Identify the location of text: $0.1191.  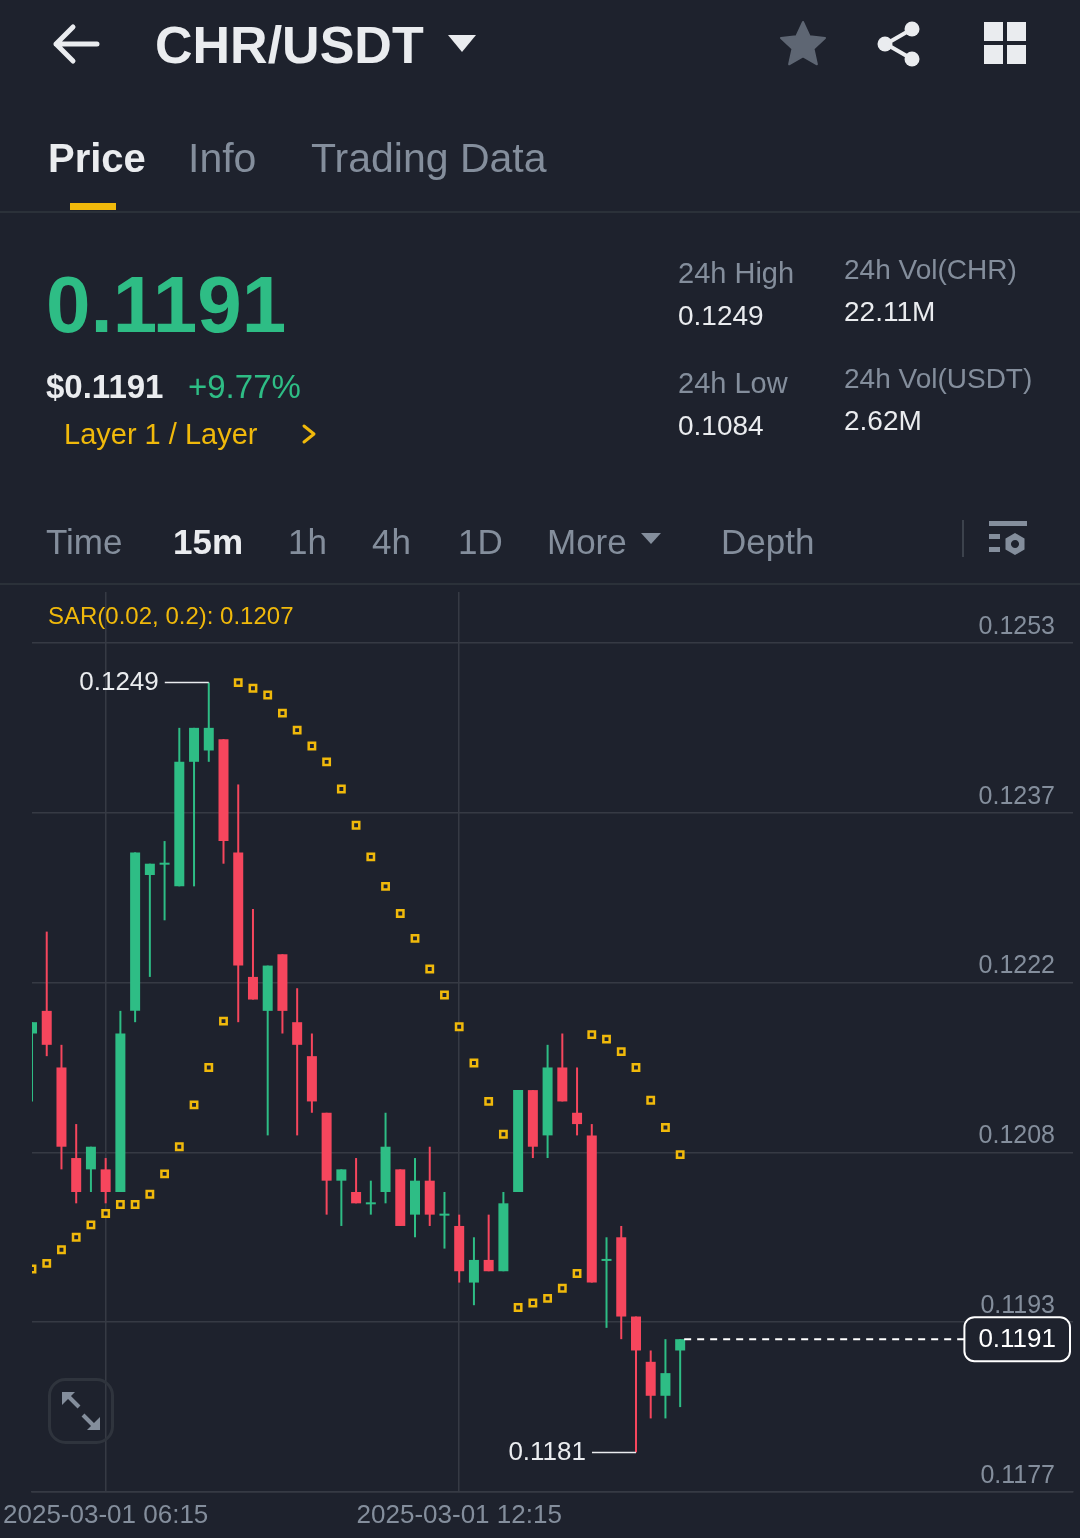
(105, 386).